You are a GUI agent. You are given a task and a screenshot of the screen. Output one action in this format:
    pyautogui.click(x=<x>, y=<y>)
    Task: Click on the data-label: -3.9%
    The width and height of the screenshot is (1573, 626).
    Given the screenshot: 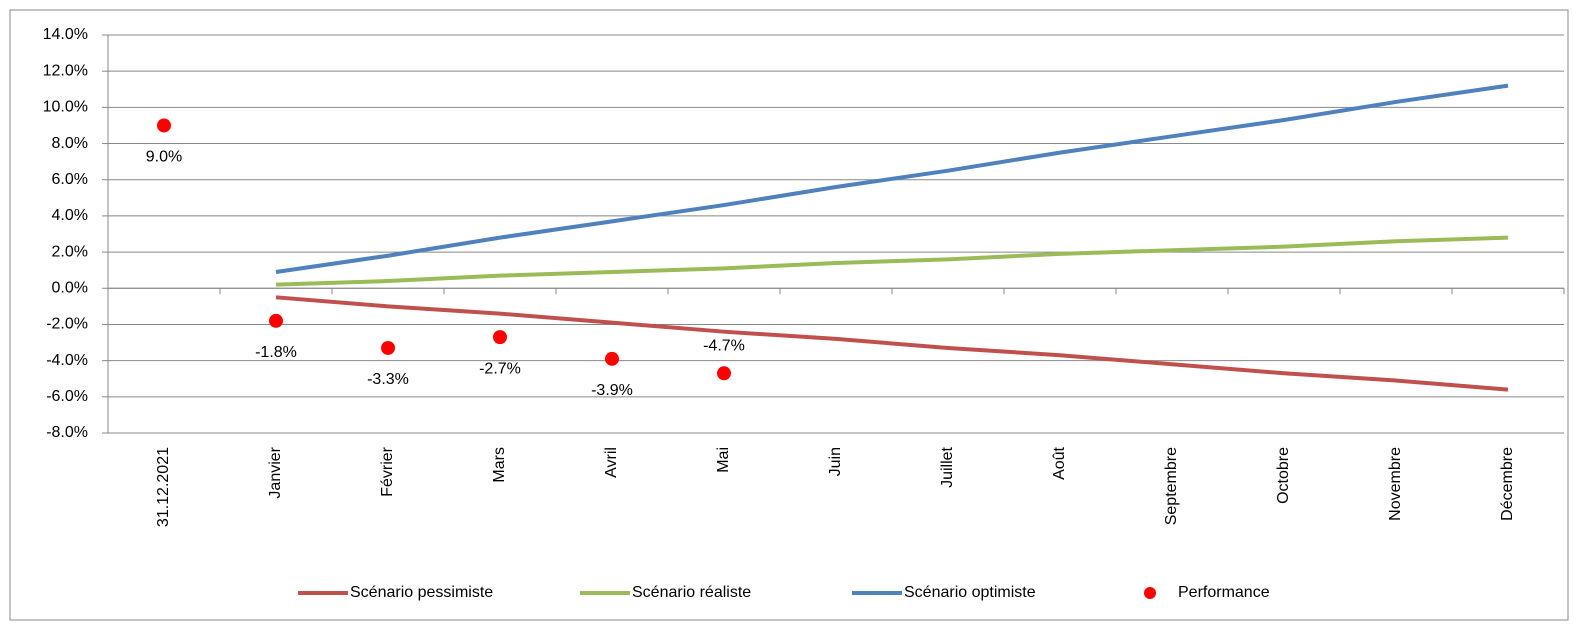 What is the action you would take?
    pyautogui.click(x=612, y=390)
    